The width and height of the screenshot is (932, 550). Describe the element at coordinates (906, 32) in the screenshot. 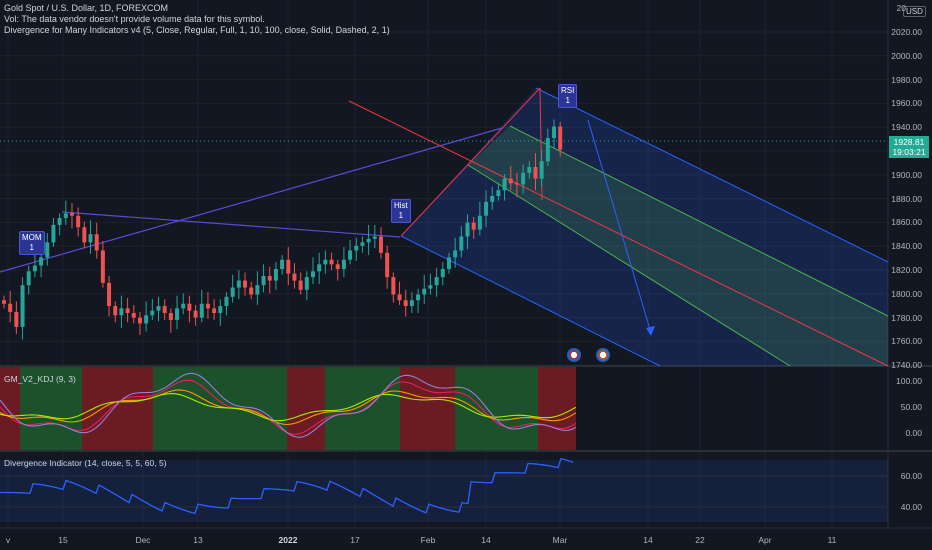

I see `price-axis-label: 2020.00` at that location.